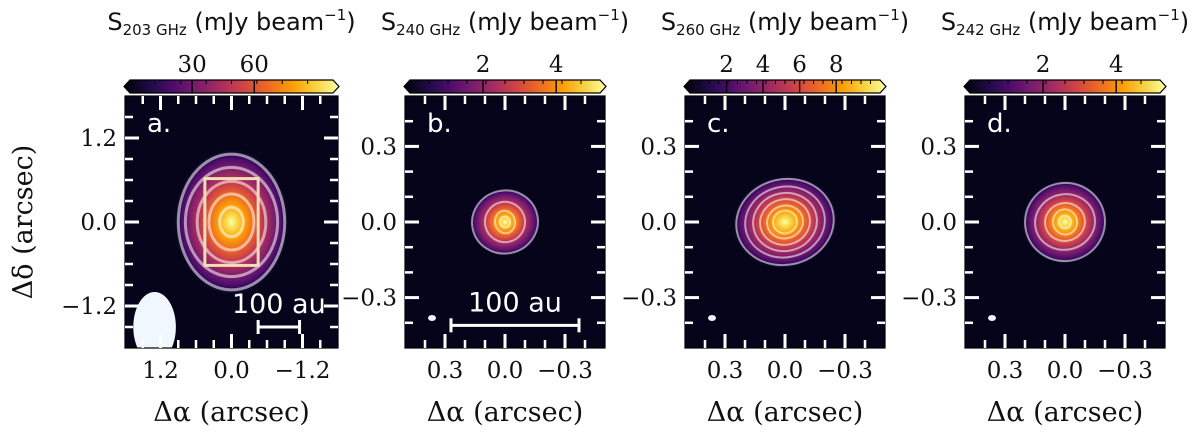 Image resolution: width=1200 pixels, height=434 pixels. I want to click on x-tick-label: −1.2, so click(303, 371).